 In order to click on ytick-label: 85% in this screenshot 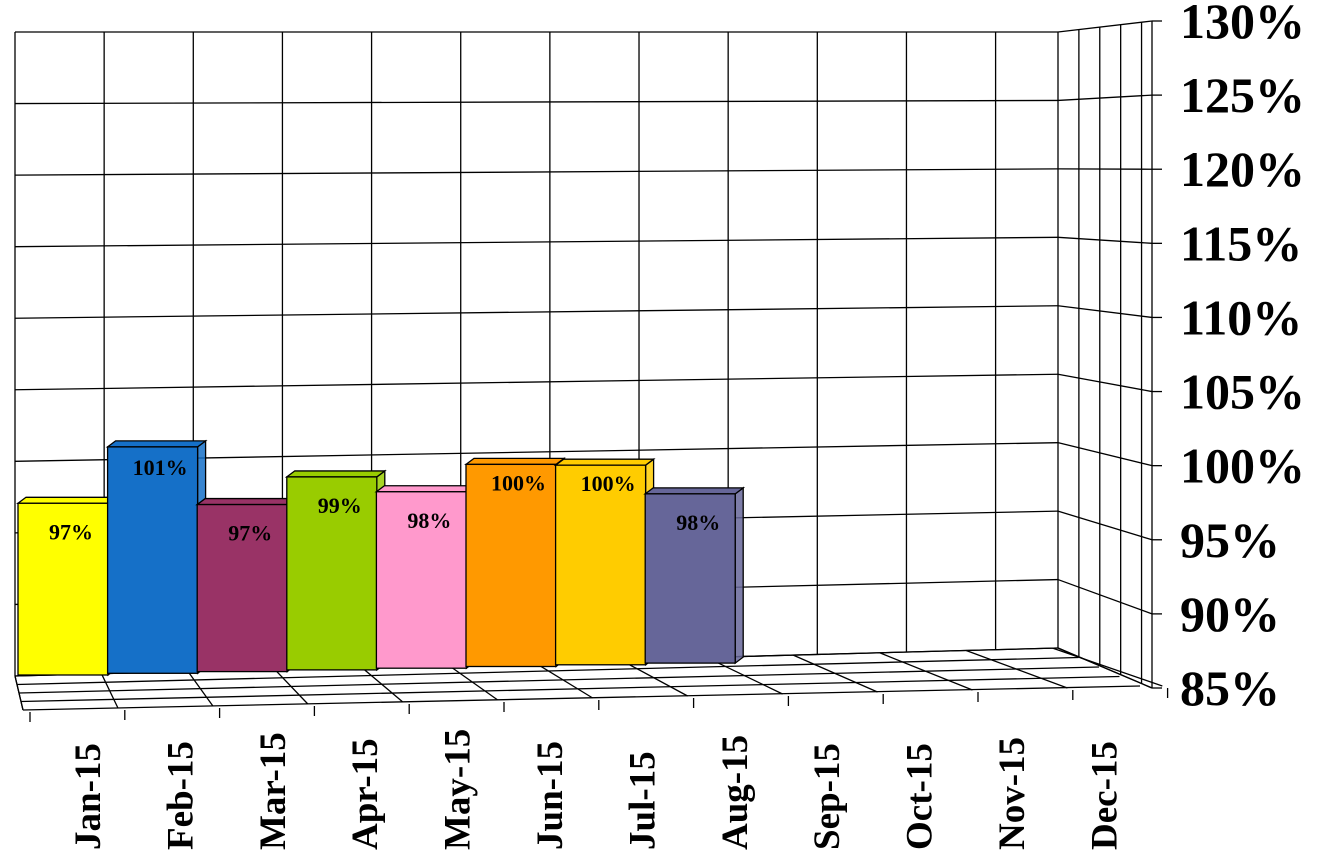, I will do `click(1230, 688)`.